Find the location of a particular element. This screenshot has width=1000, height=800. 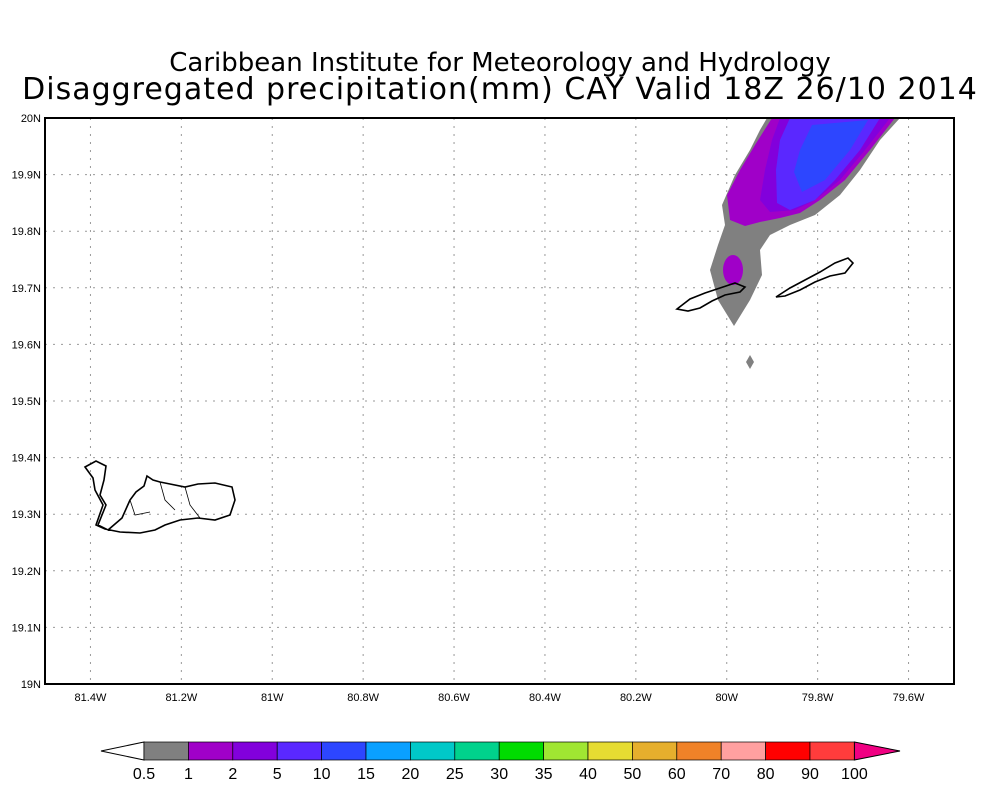

lon-label: 80.4W is located at coordinates (545, 698).